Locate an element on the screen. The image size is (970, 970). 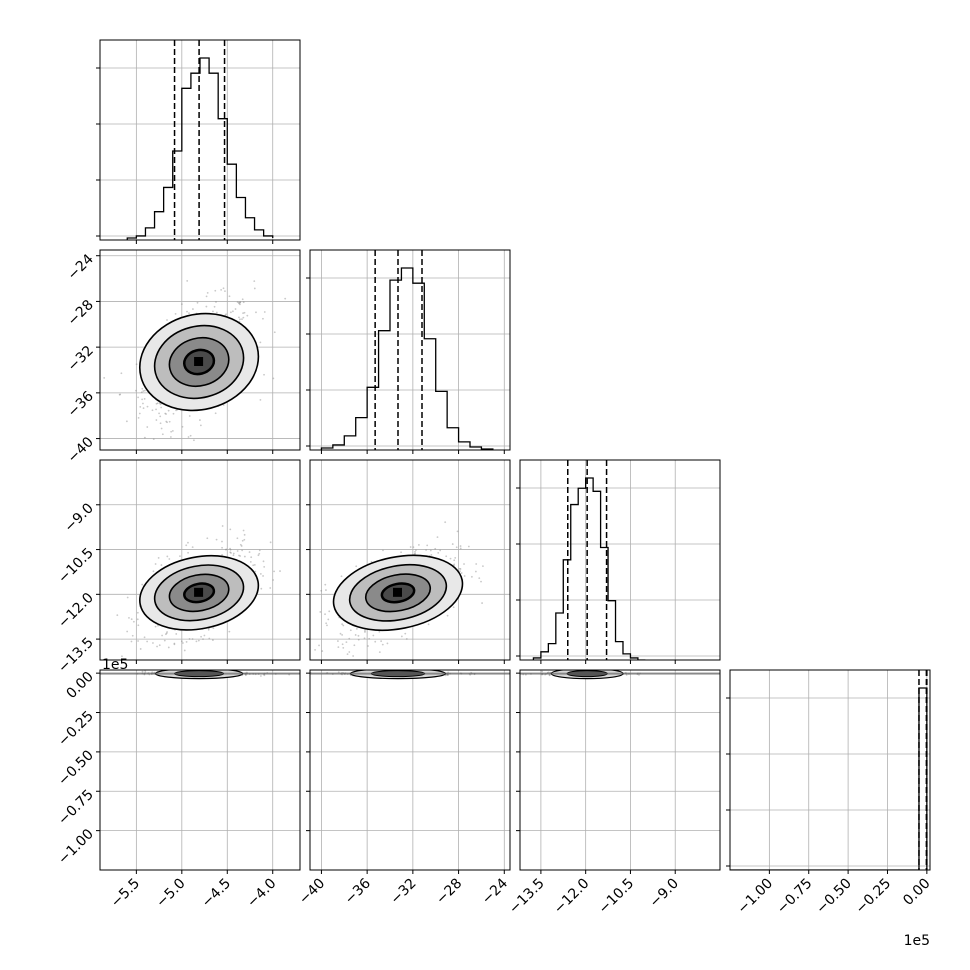
panel-1-0: −40 −36 −32 −28 −24 is located at coordinates (183, 357).